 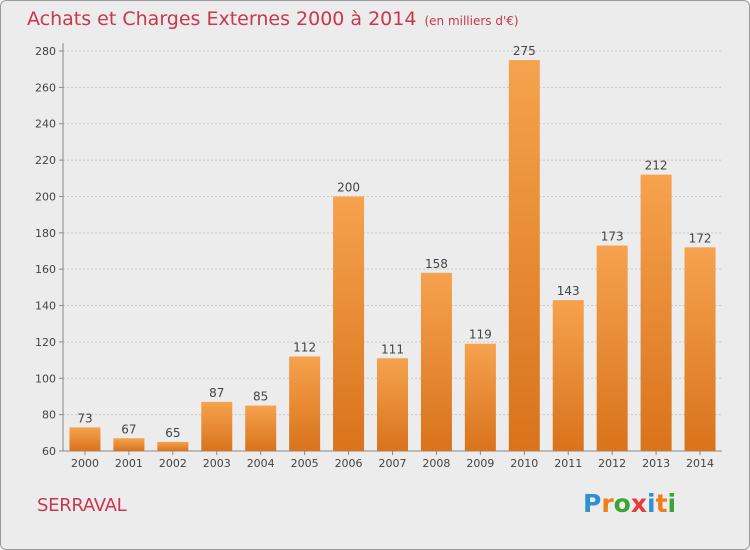 What do you see at coordinates (524, 51) in the screenshot?
I see `data-label-2010: 275` at bounding box center [524, 51].